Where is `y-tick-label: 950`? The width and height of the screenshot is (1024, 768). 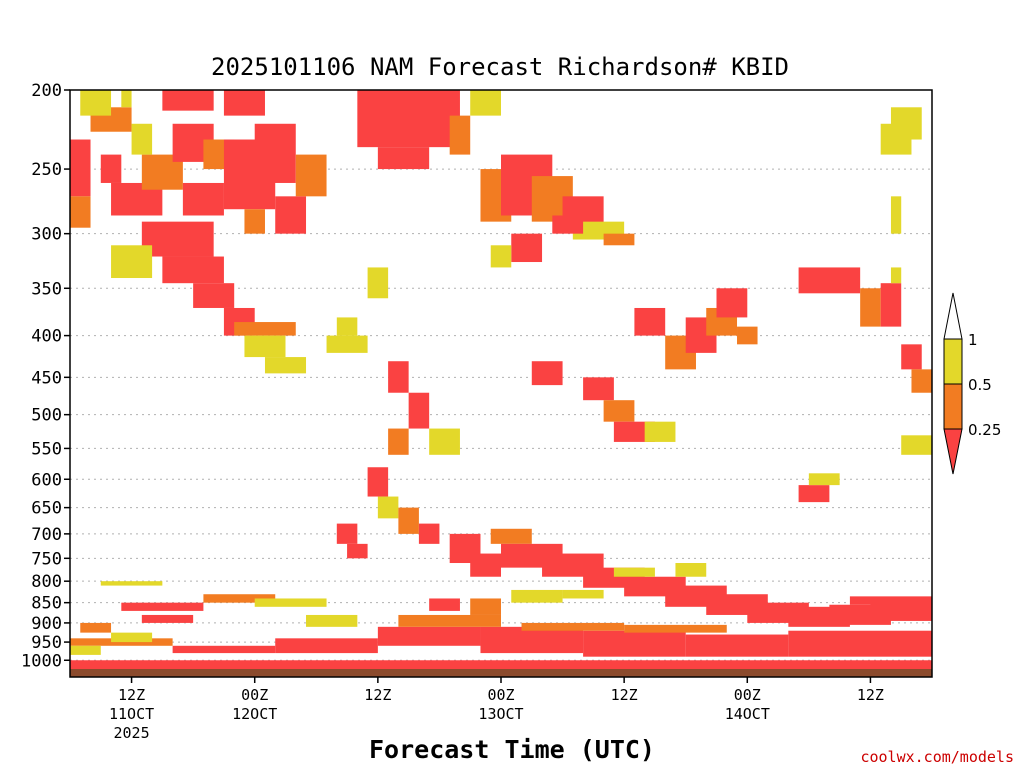
y-tick-label: 950 is located at coordinates (46, 643).